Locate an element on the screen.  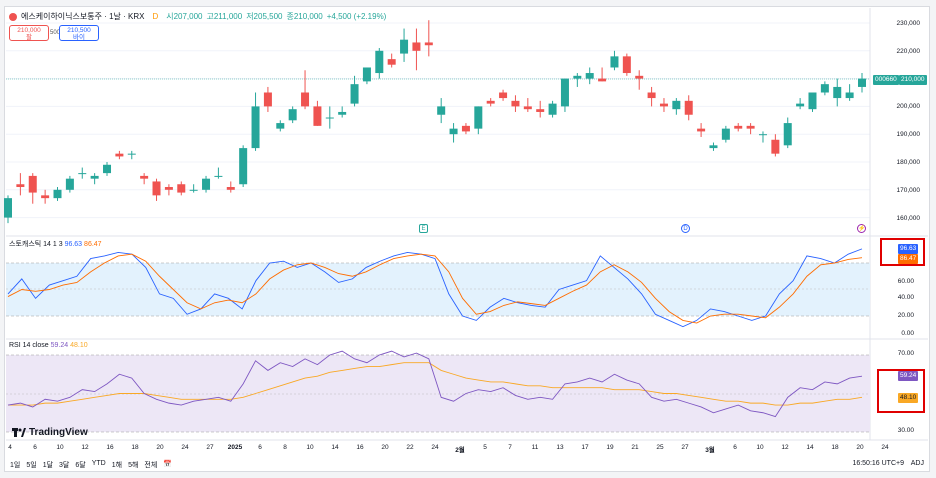
range-5y: 5해 is located at coordinates (133, 465).